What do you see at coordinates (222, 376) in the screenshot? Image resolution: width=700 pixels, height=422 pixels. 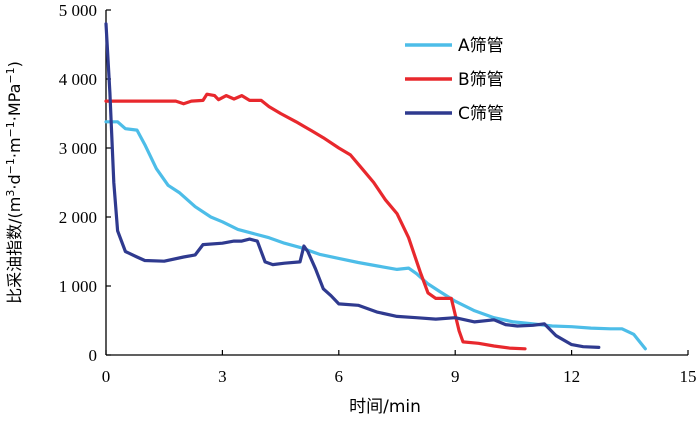 I see `x-tick-label: 3` at bounding box center [222, 376].